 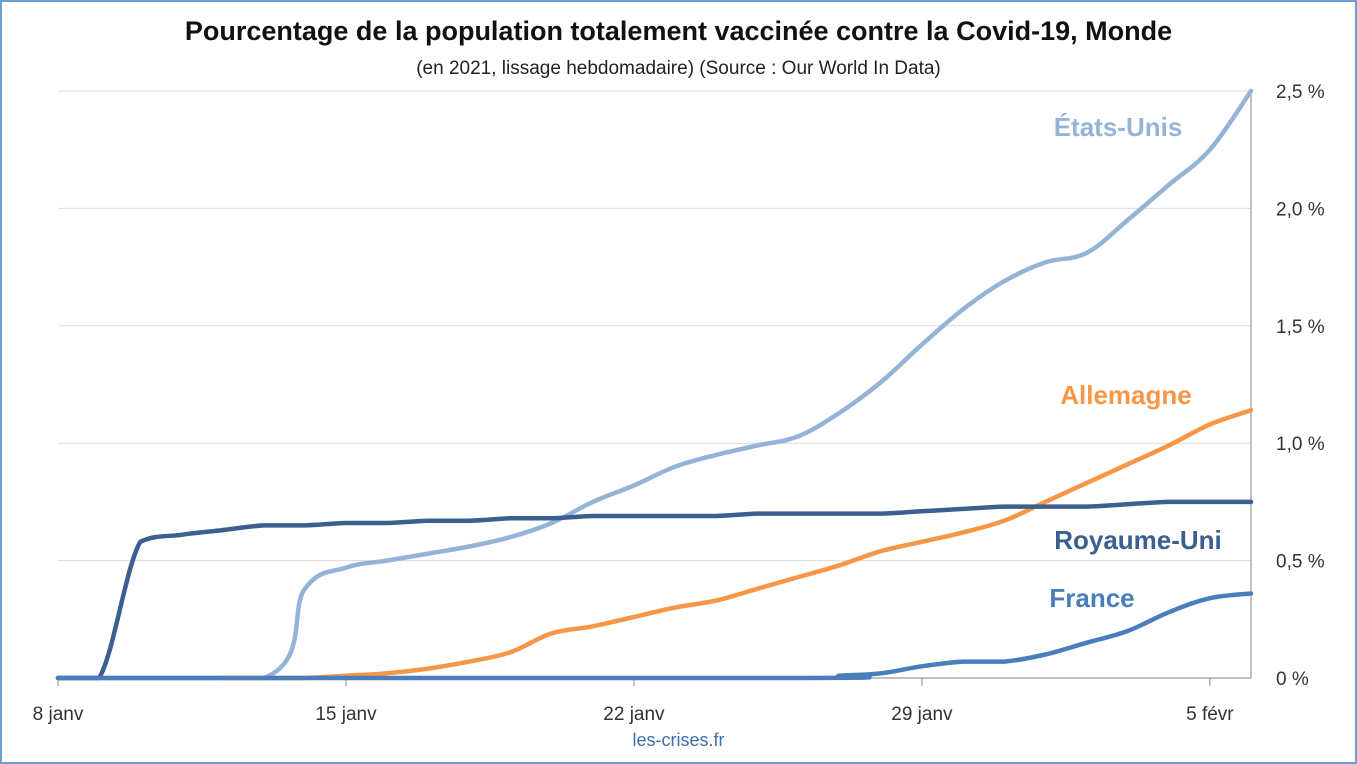 What do you see at coordinates (1300, 386) in the screenshot?
I see `y-tick-labels: 0 % 0,5 % 1,0 % 1,5 % 2,0 % 2,5 %` at bounding box center [1300, 386].